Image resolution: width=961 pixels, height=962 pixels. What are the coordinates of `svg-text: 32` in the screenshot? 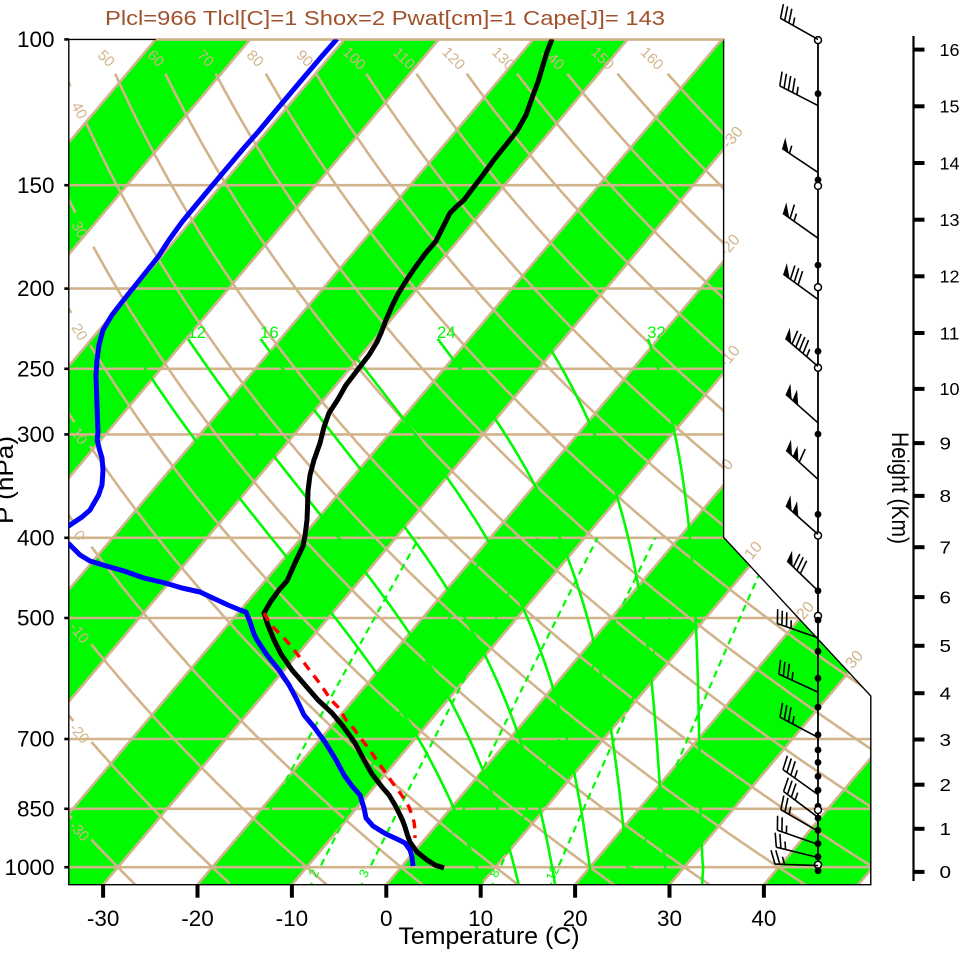 It's located at (656, 332).